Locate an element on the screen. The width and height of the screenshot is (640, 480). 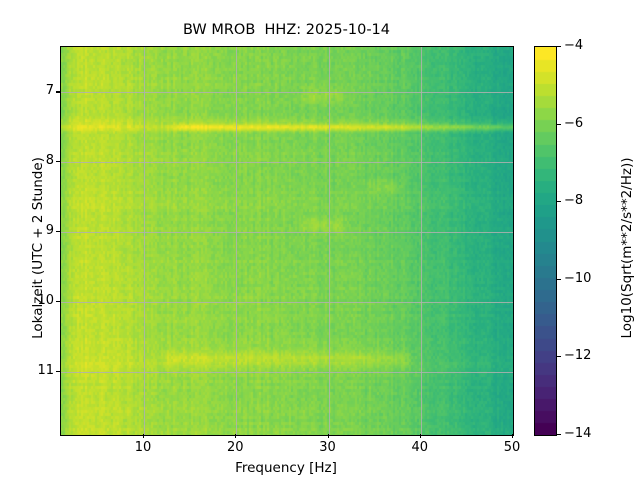
x-axis-tick-label: 10 is located at coordinates (143, 447).